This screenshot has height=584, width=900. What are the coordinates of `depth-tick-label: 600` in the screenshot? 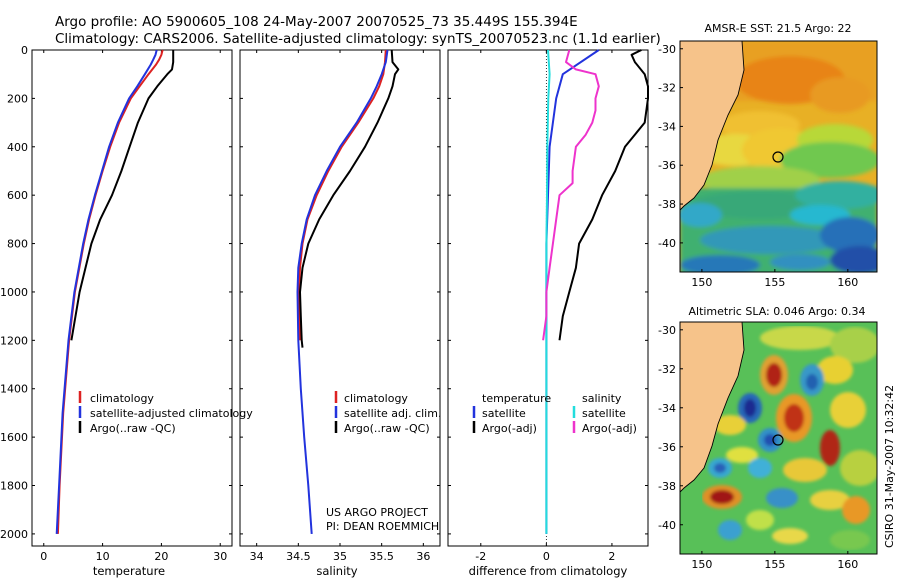 It's located at (17, 195).